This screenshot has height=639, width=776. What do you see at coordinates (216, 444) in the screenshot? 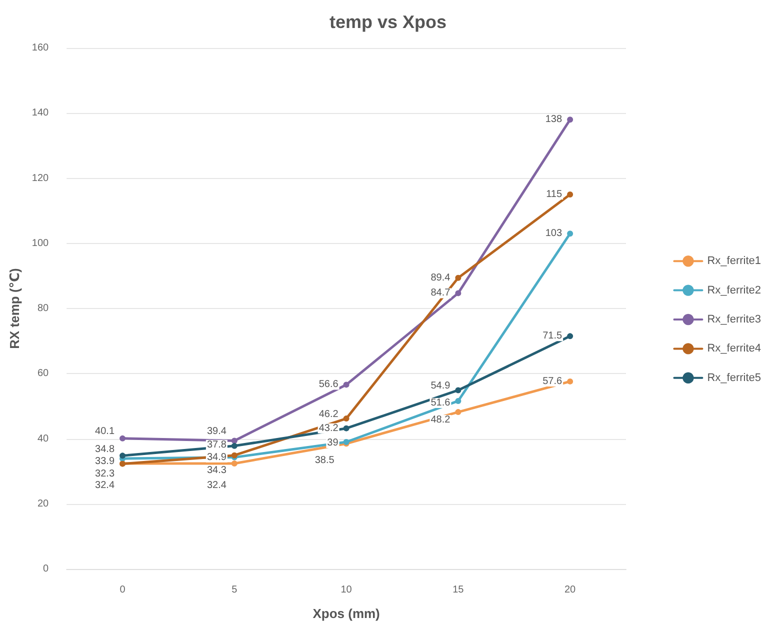
I see `data-label: 37.8` at bounding box center [216, 444].